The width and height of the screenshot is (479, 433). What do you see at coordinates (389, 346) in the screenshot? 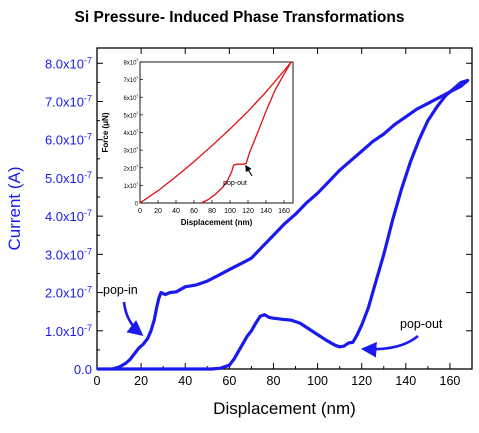
I see `pop-out-arrow` at bounding box center [389, 346].